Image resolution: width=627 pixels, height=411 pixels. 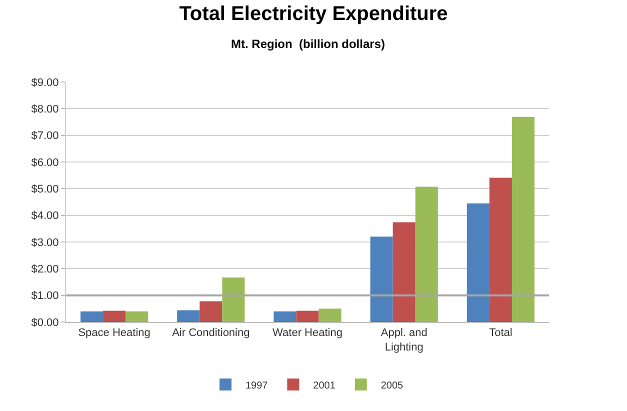 I want to click on y-tick-label: $9.00, so click(x=45, y=82).